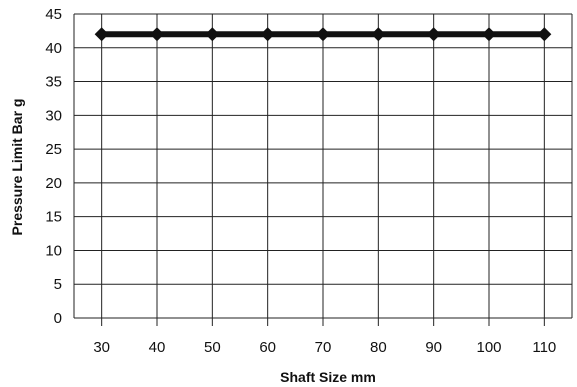 This screenshot has width=577, height=387. I want to click on y-tick-label: 5, so click(58, 284).